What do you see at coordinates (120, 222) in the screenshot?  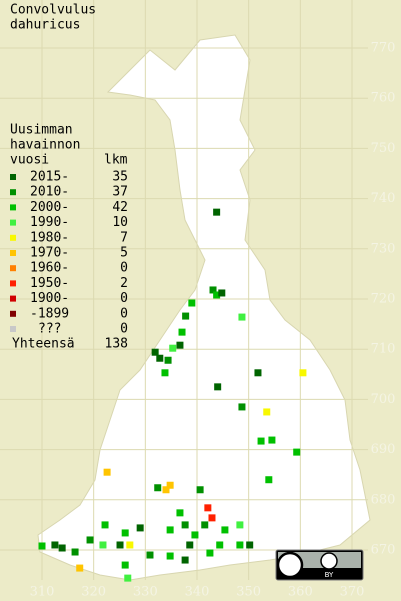 I see `legend-count: 10` at bounding box center [120, 222].